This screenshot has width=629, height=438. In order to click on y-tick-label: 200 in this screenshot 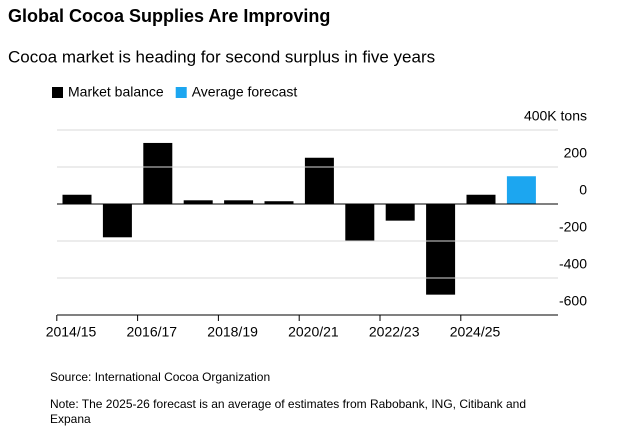, I will do `click(576, 153)`.